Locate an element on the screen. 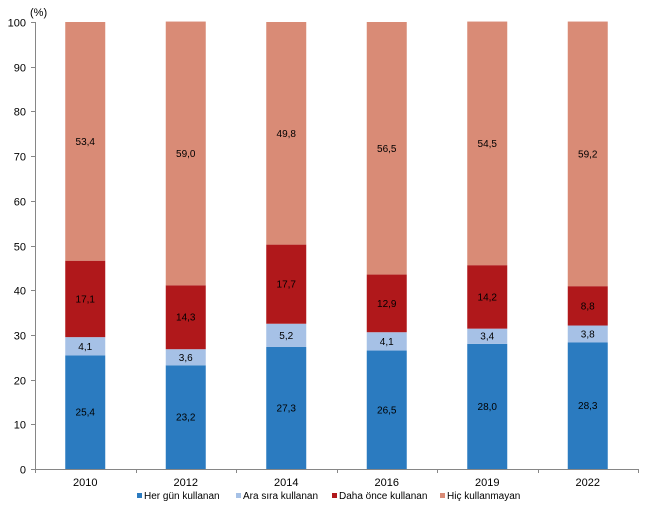  data-label-2010-2: 17,1 is located at coordinates (86, 299).